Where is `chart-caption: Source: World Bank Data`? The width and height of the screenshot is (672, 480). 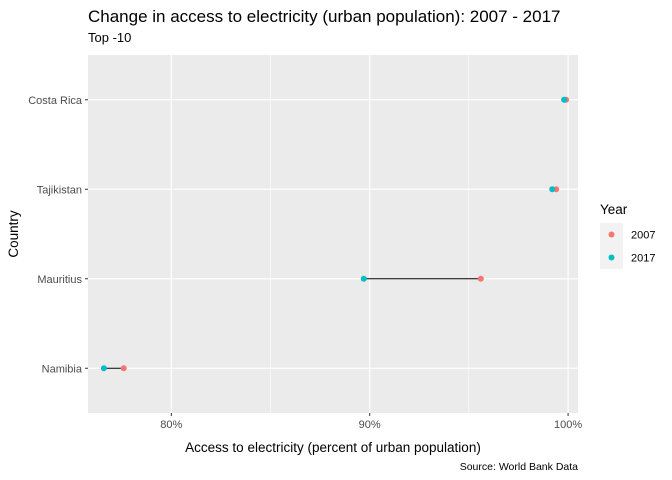 chart-caption: Source: World Bank Data is located at coordinates (519, 467).